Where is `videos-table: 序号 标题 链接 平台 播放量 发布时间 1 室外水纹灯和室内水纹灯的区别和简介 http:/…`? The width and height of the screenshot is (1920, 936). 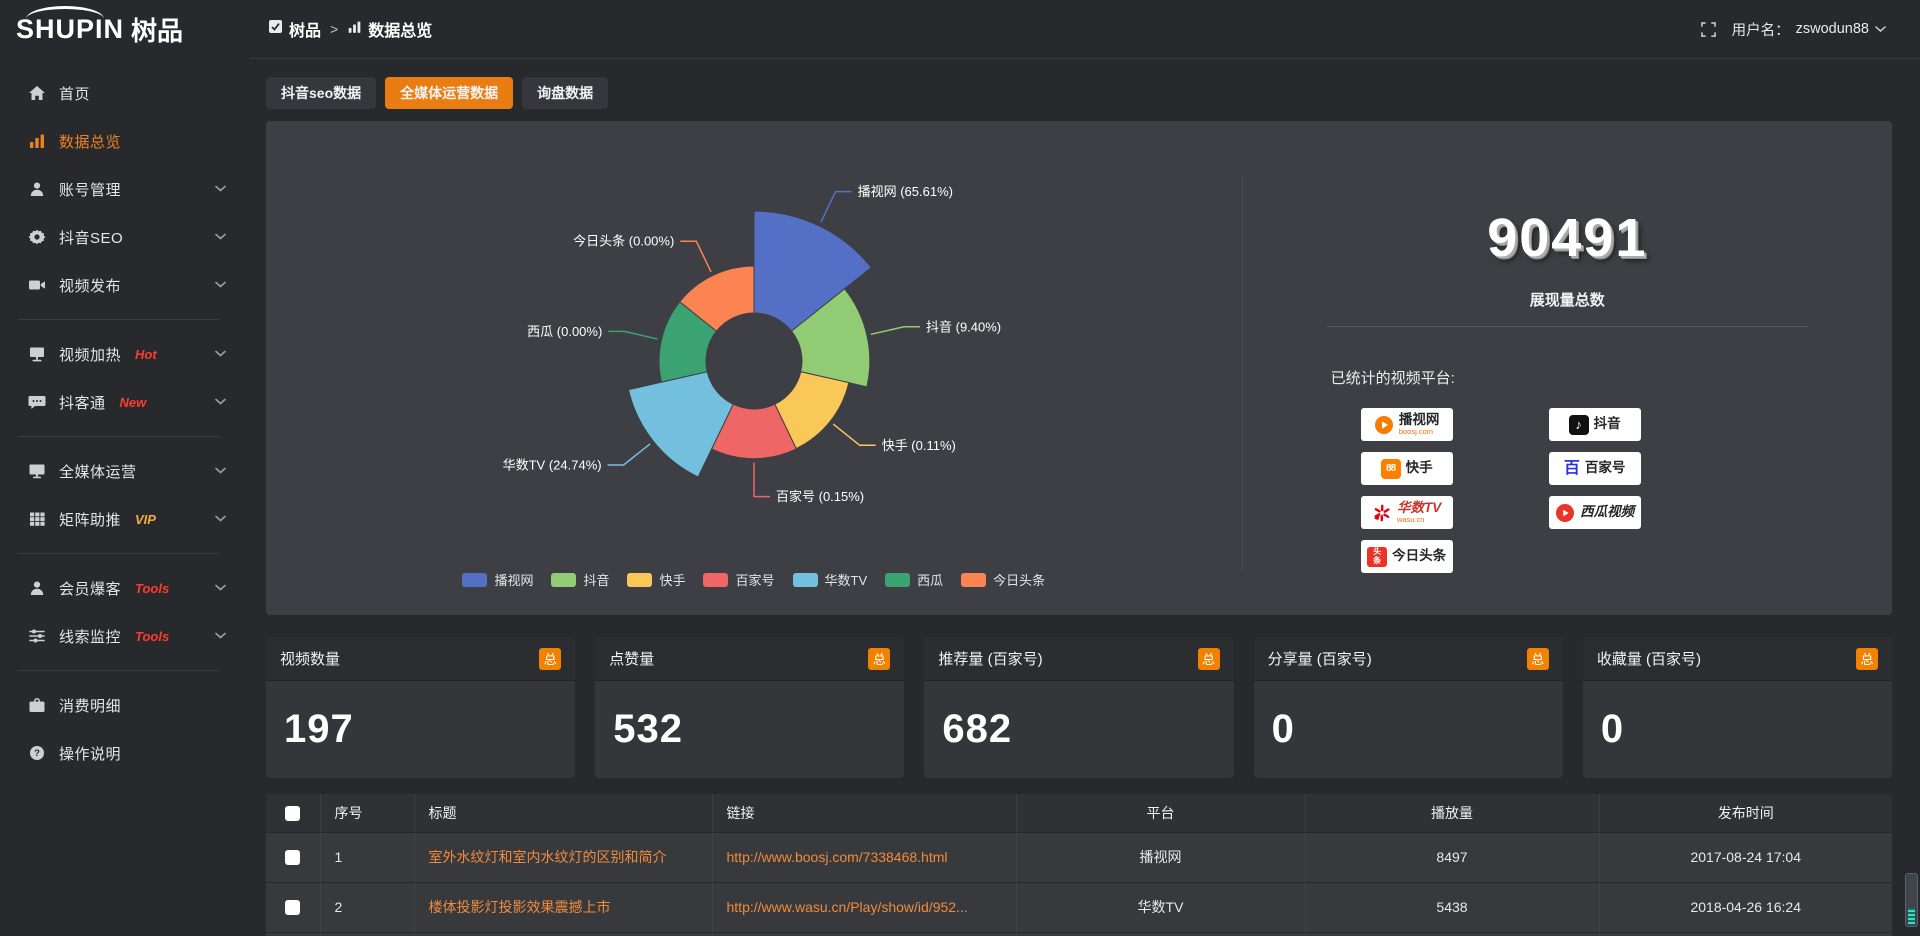
videos-table: 序号 标题 链接 平台 播放量 发布时间 1 室外水纹灯和室内水纹灯的区别和简介 http:/… is located at coordinates (1079, 865).